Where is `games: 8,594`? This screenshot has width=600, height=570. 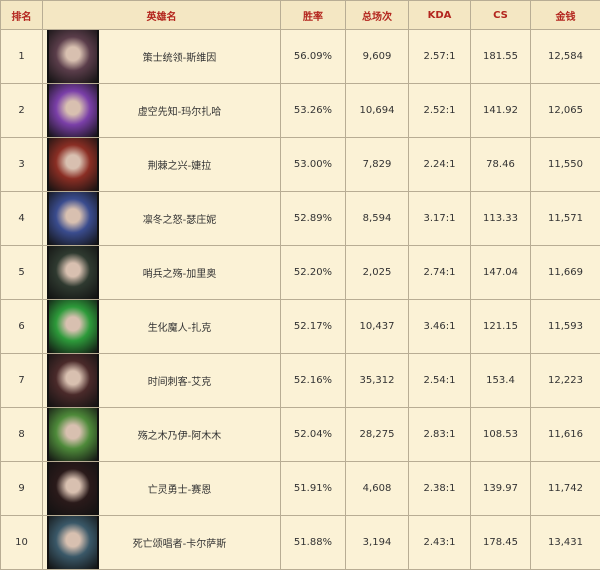 games: 8,594 is located at coordinates (377, 219).